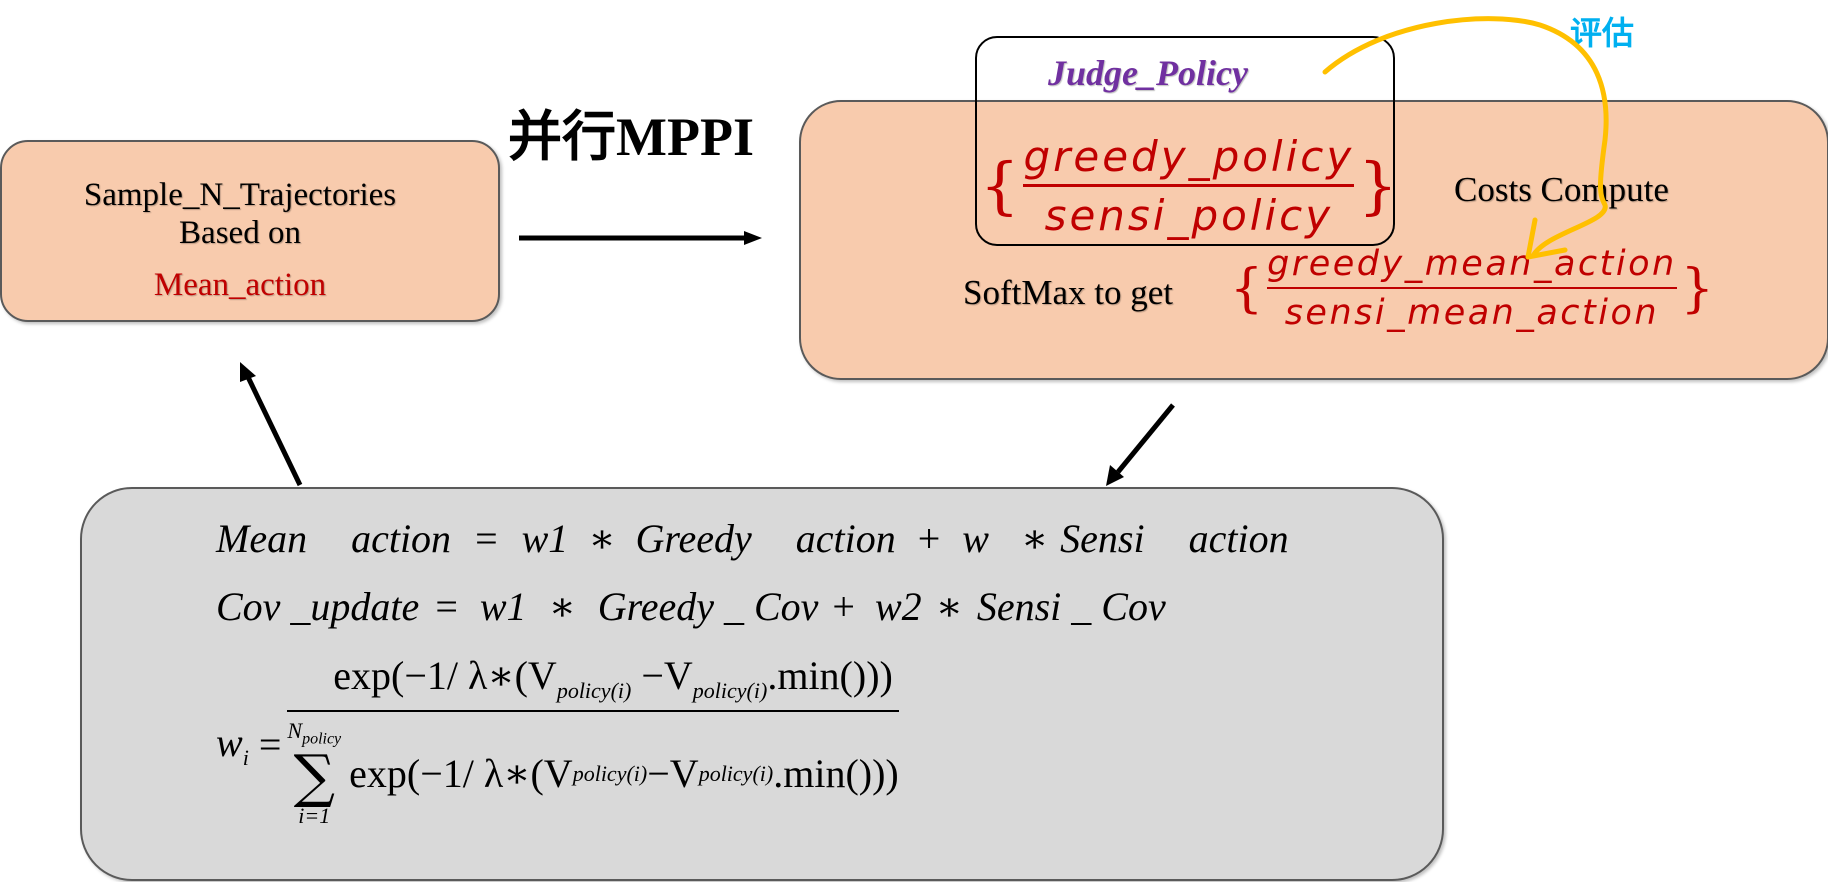  What do you see at coordinates (262, 538) in the screenshot?
I see `eq1-mean: Mean` at bounding box center [262, 538].